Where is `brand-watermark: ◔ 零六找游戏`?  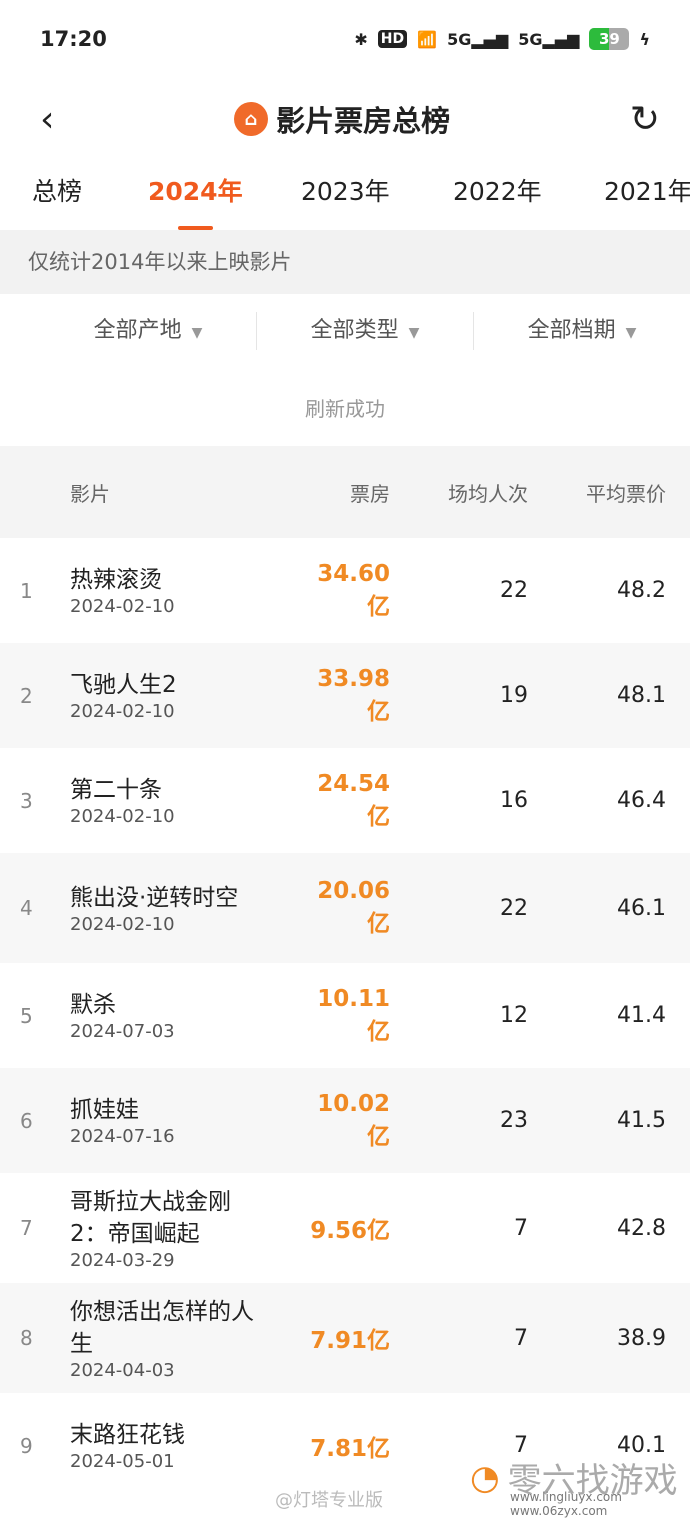
brand-watermark: ◔ 零六找游戏 is located at coordinates (574, 1479).